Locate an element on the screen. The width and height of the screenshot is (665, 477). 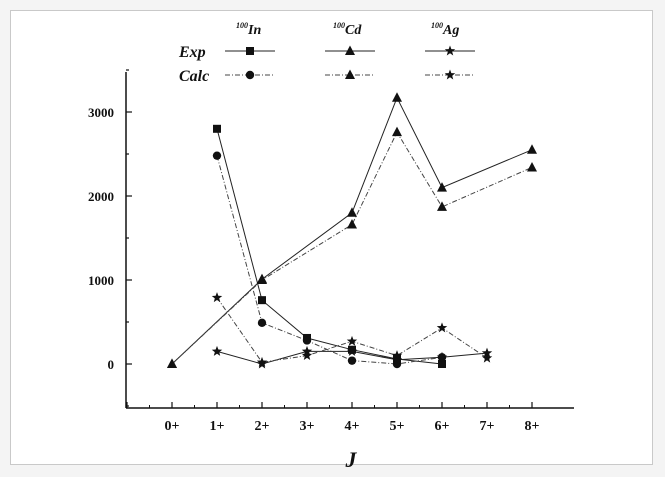
legend-column-header: 100In is located at coordinates (248, 29).